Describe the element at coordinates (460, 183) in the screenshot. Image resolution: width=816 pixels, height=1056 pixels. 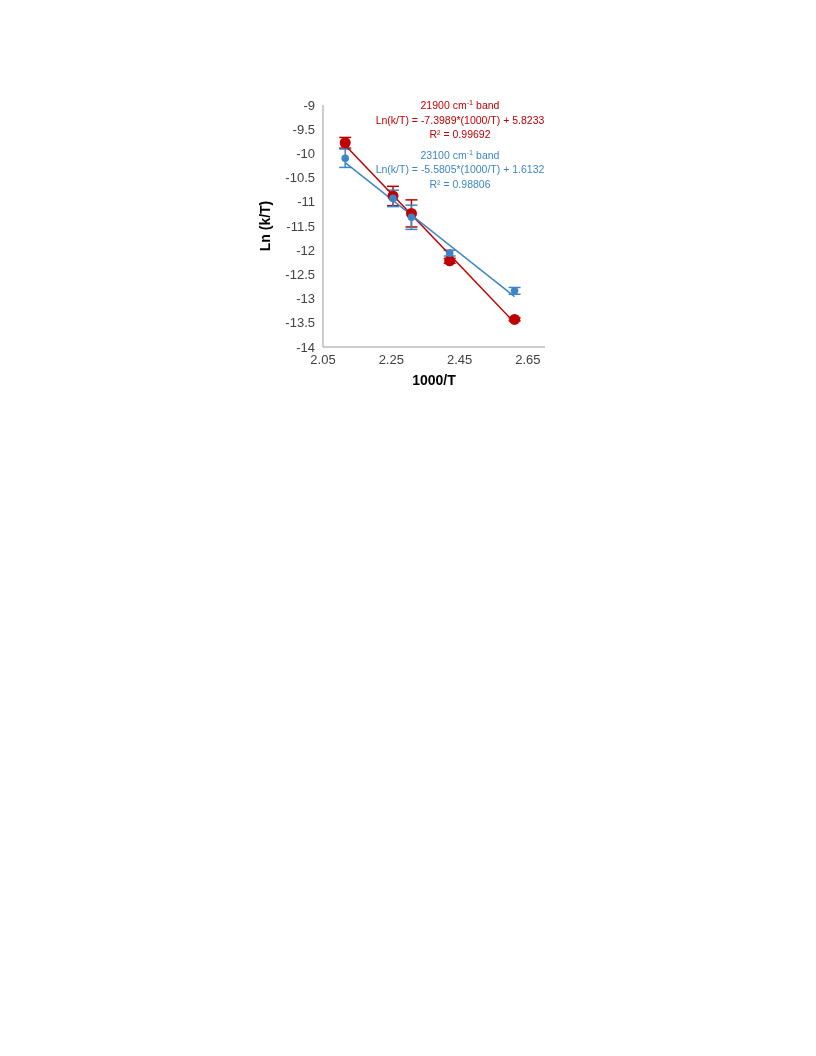
I see `annotation: R² = 0.98806` at that location.